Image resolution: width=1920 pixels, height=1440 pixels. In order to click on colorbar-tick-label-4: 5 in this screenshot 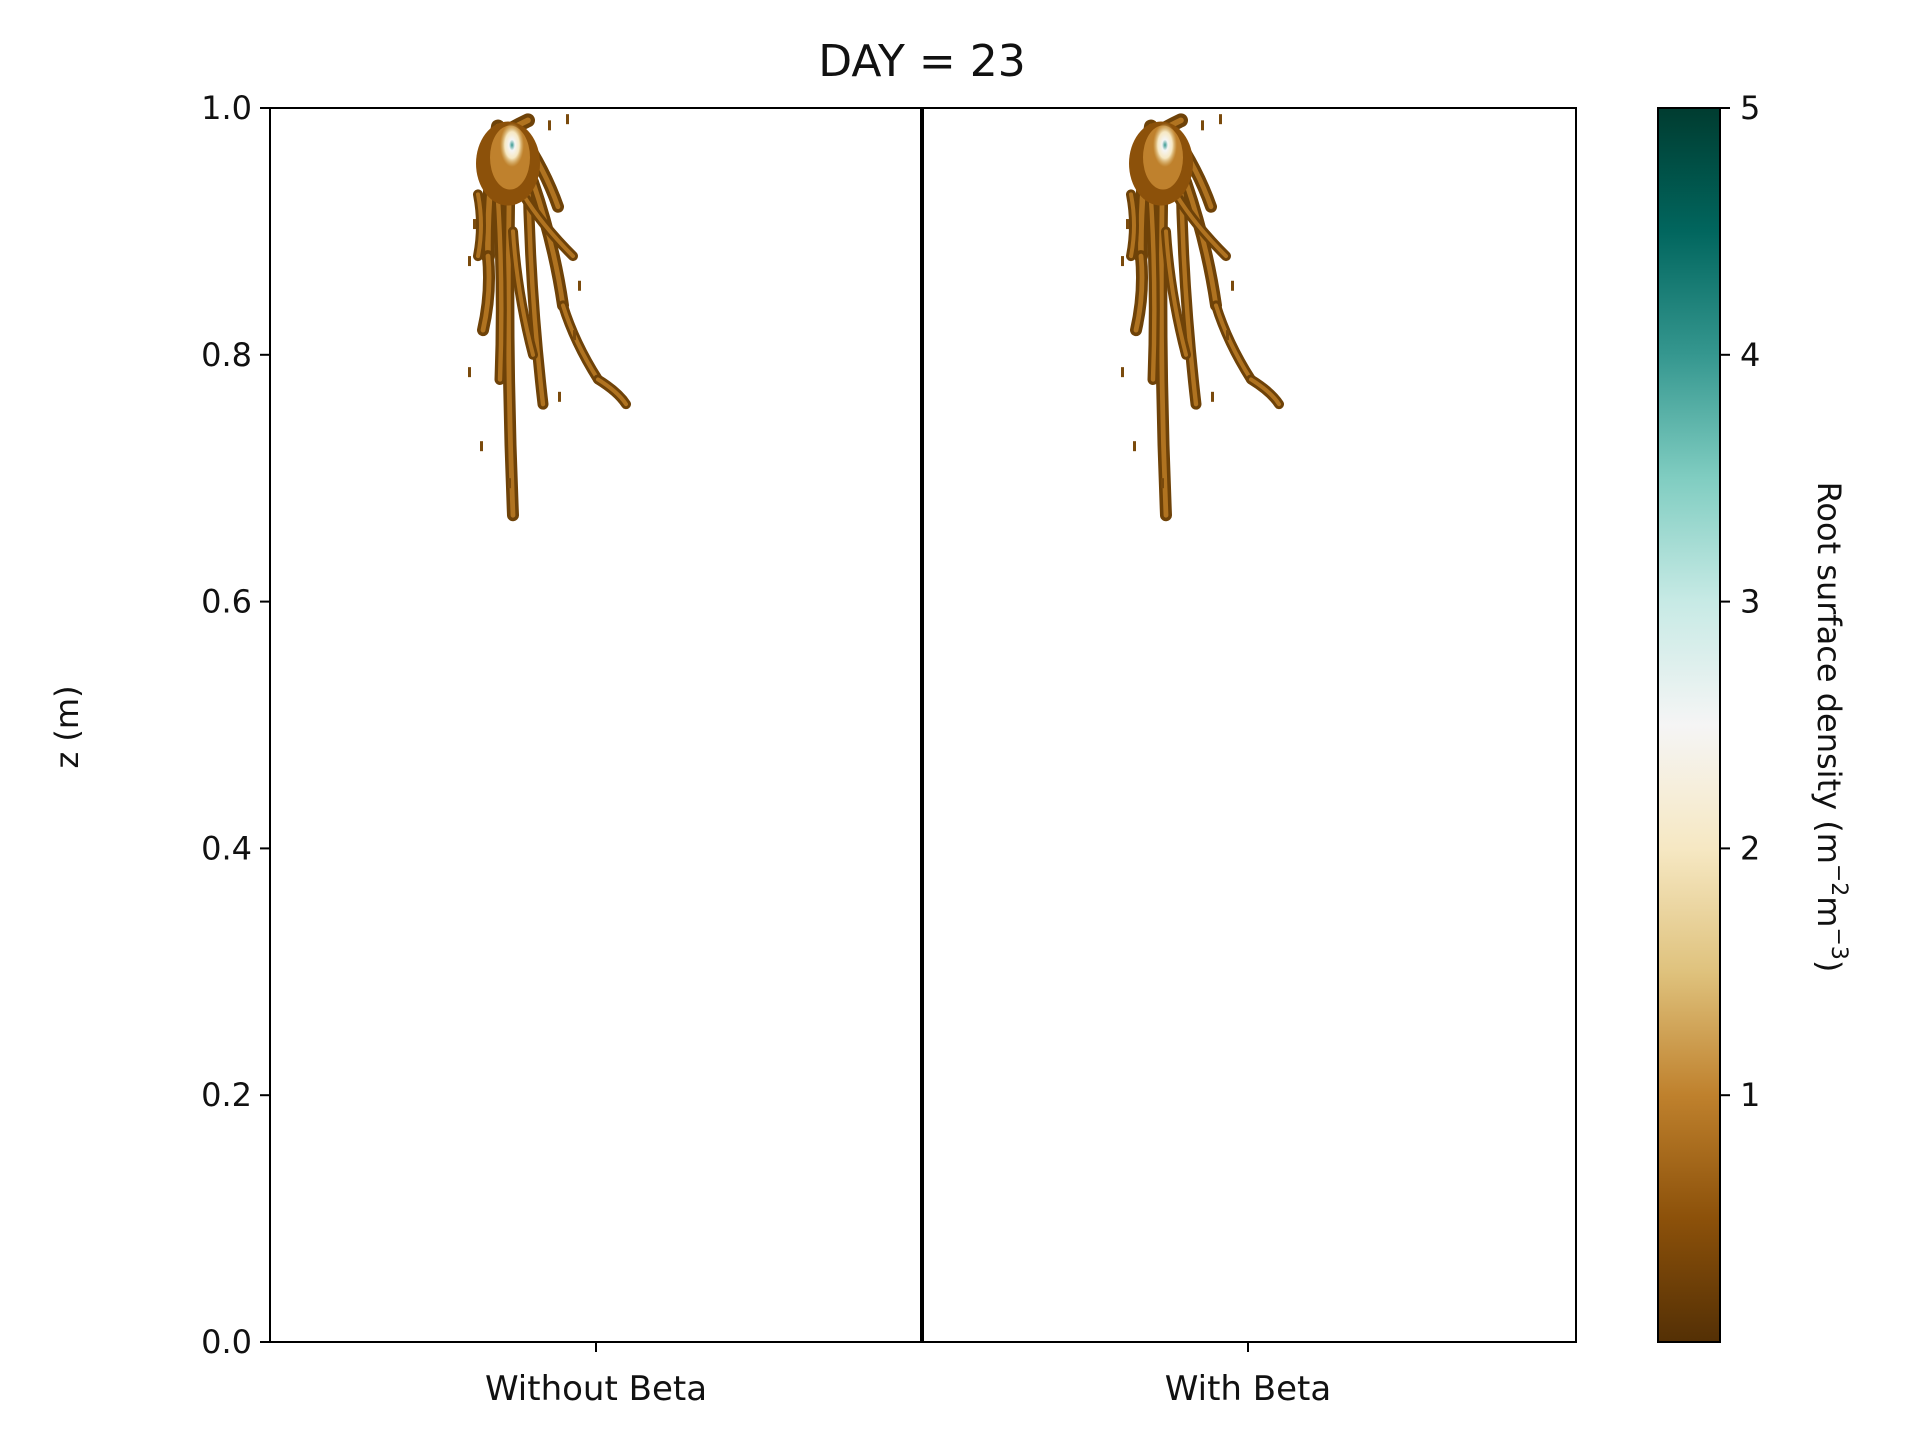, I will do `click(1750, 108)`.